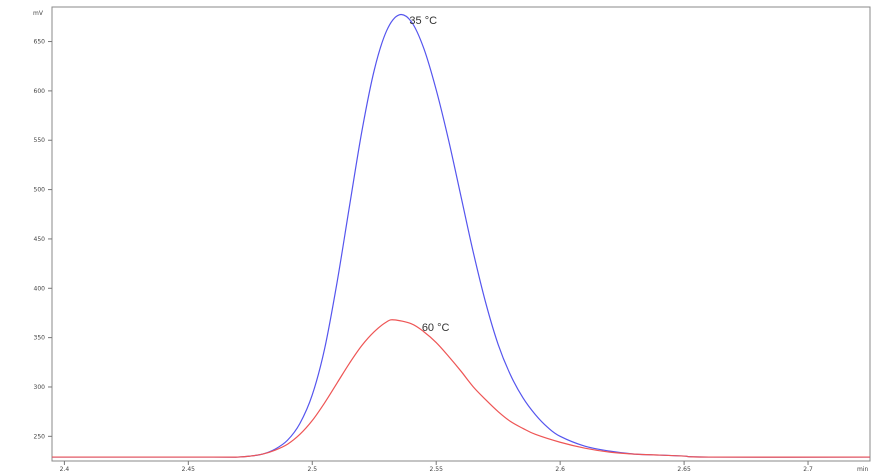 Image resolution: width=875 pixels, height=474 pixels. I want to click on x-tick-label: 2.7, so click(808, 469).